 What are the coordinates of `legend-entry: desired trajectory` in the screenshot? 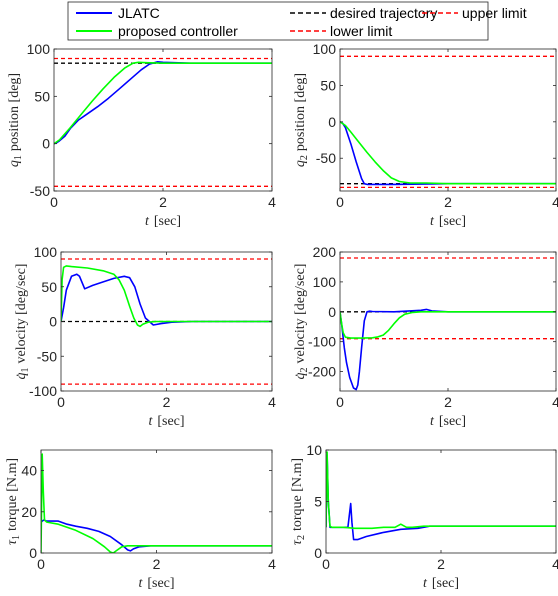 It's located at (363, 13).